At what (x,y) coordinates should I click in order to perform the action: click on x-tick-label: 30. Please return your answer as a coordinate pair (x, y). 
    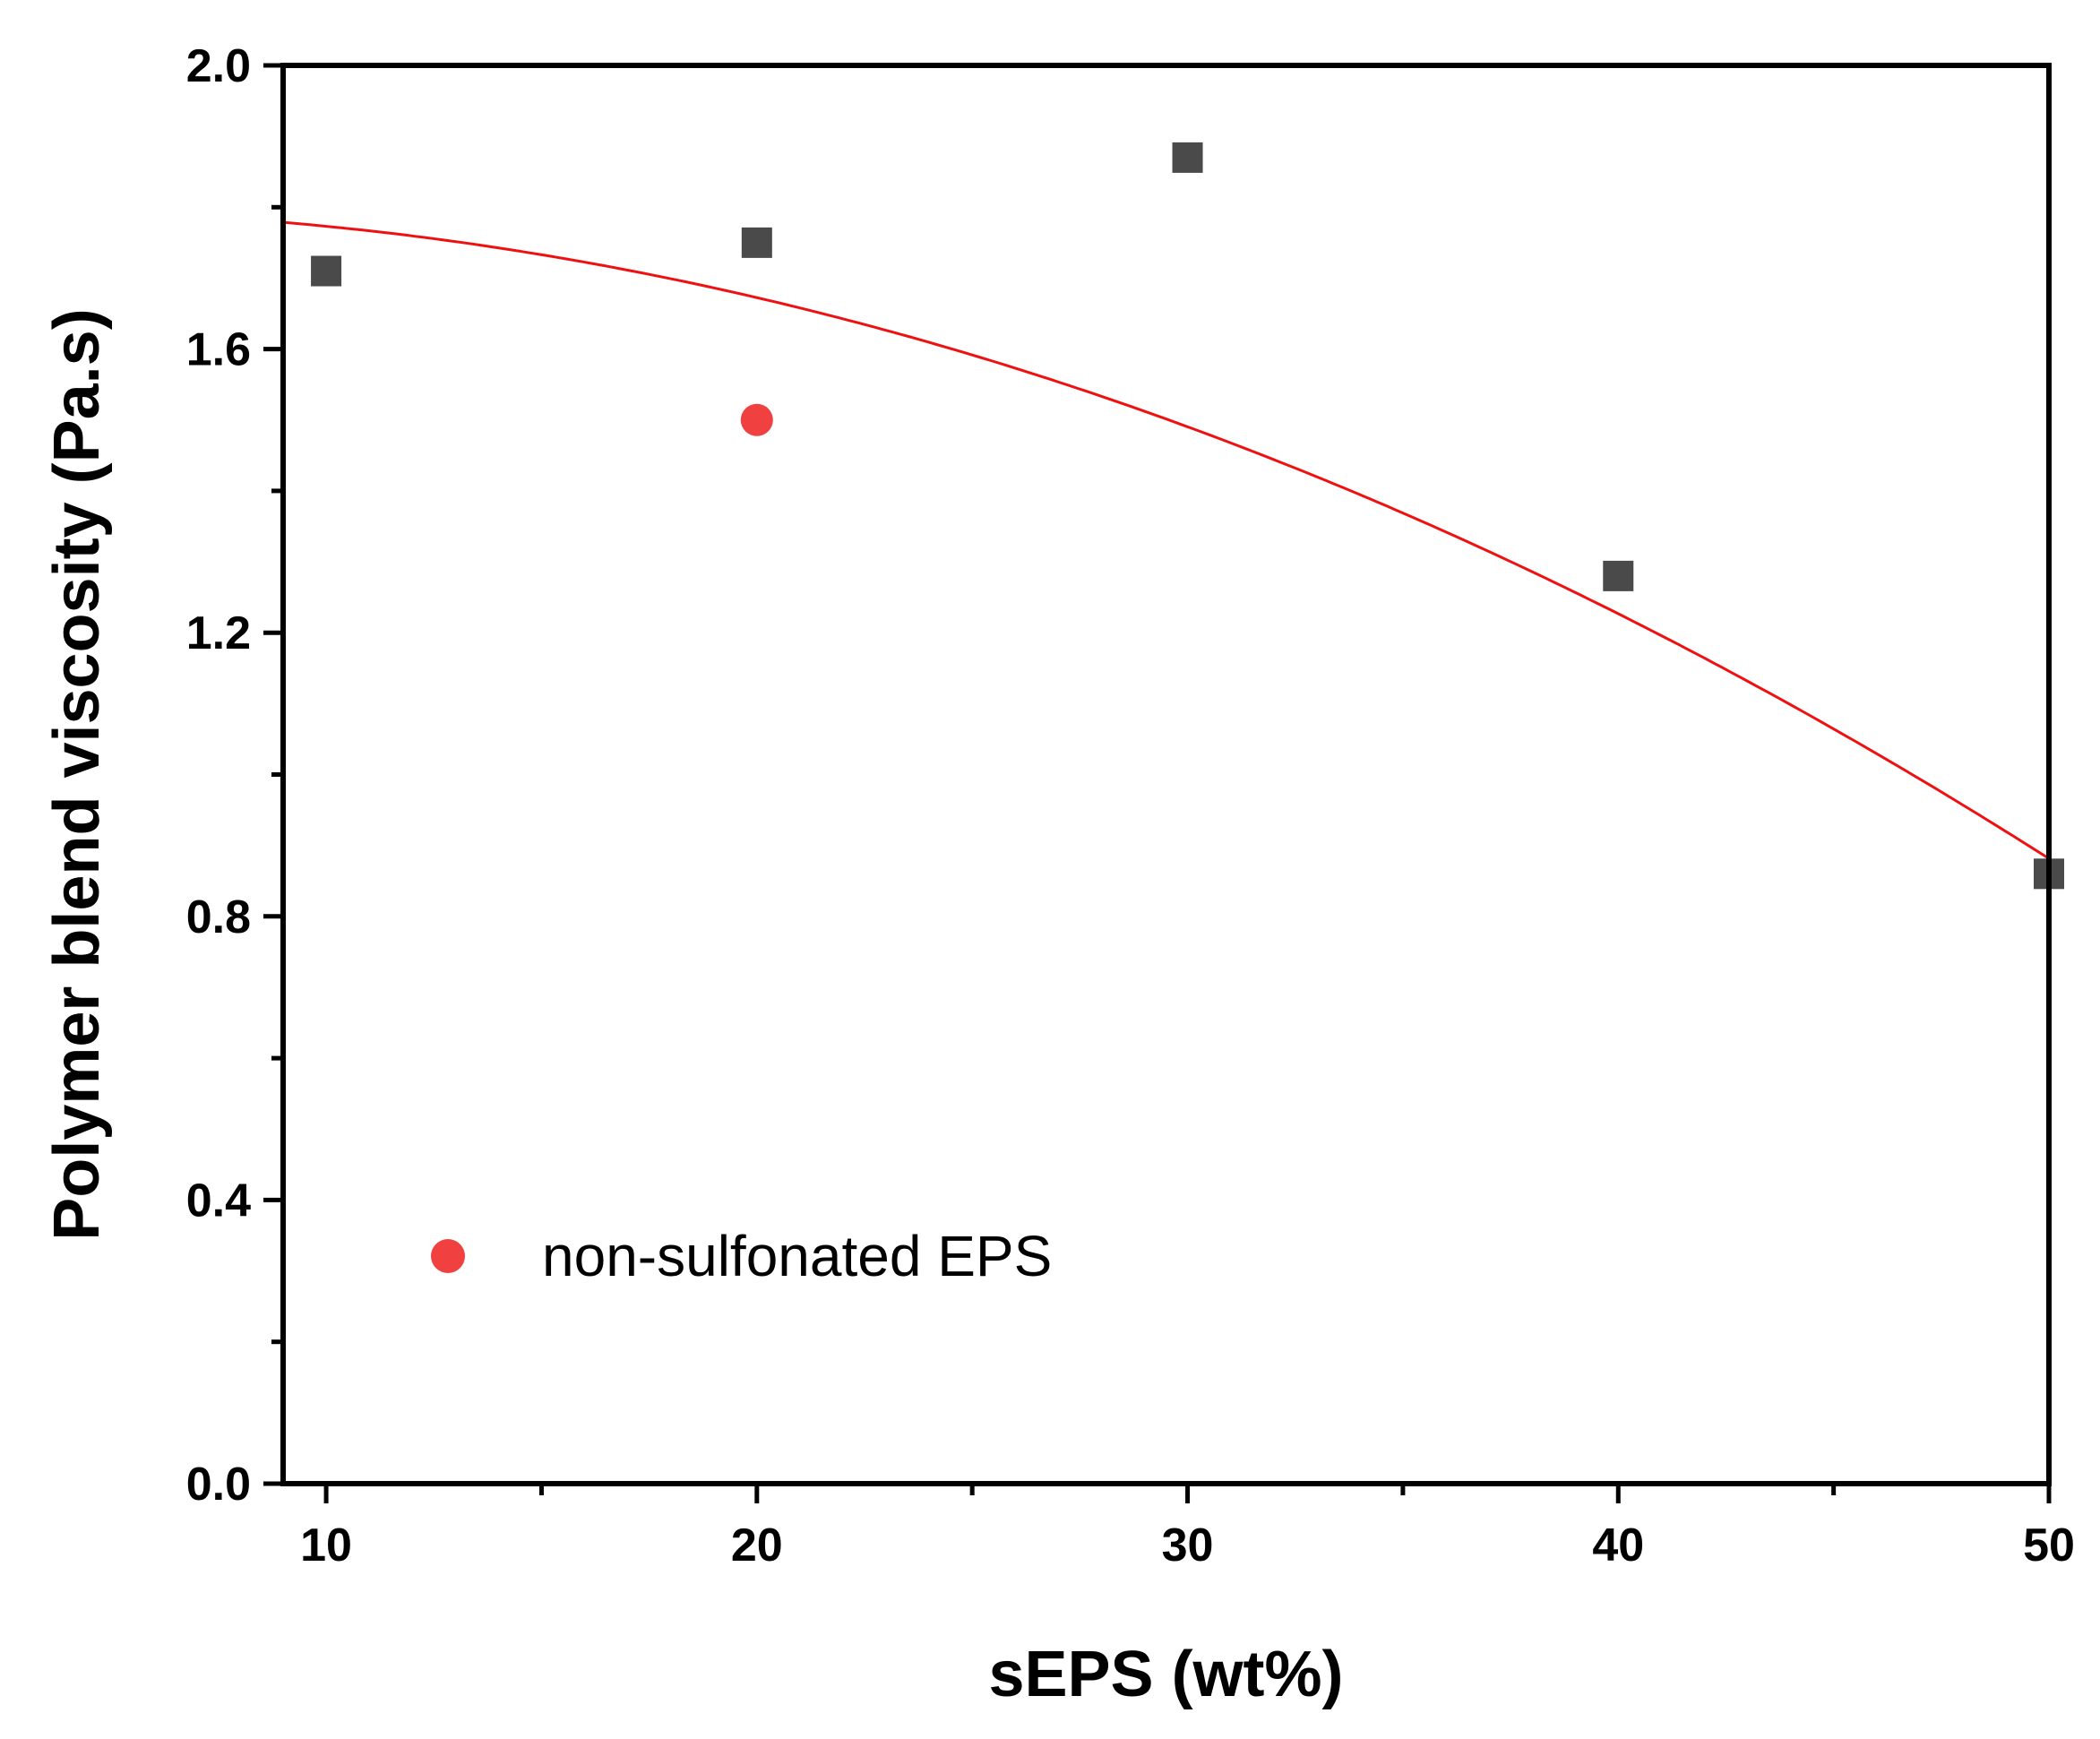
    Looking at the image, I should click on (1188, 1545).